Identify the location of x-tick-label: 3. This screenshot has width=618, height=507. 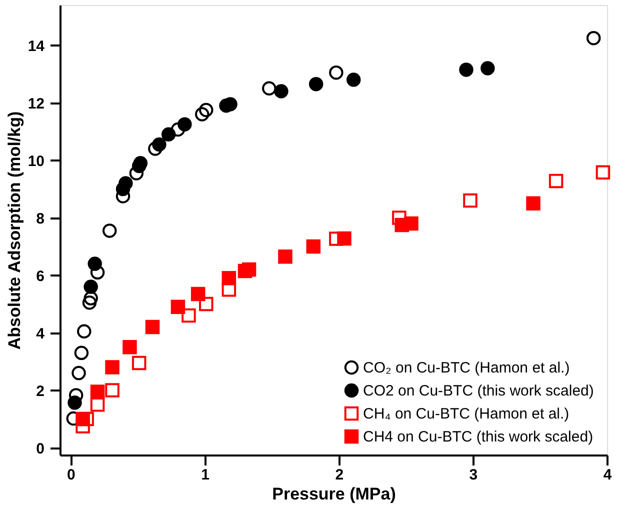
(473, 475).